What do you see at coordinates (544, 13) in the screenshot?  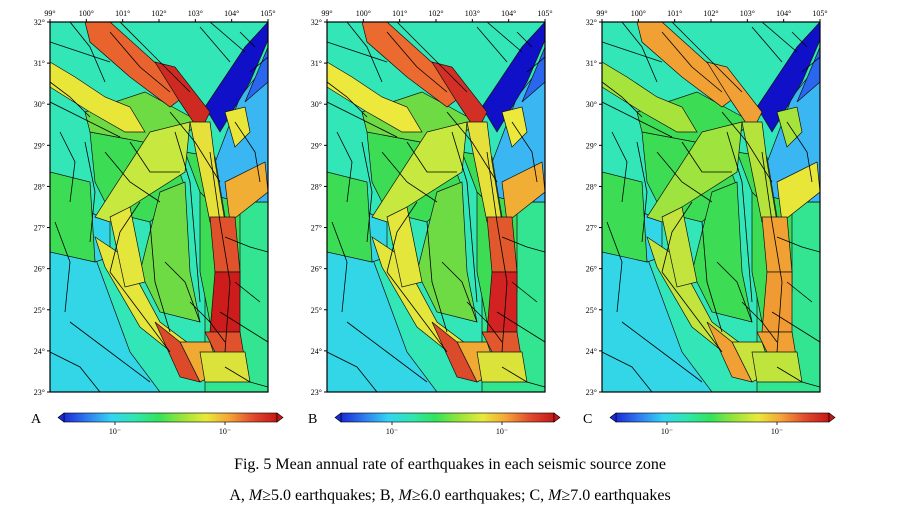 I see `lon-tick-label: 105°` at bounding box center [544, 13].